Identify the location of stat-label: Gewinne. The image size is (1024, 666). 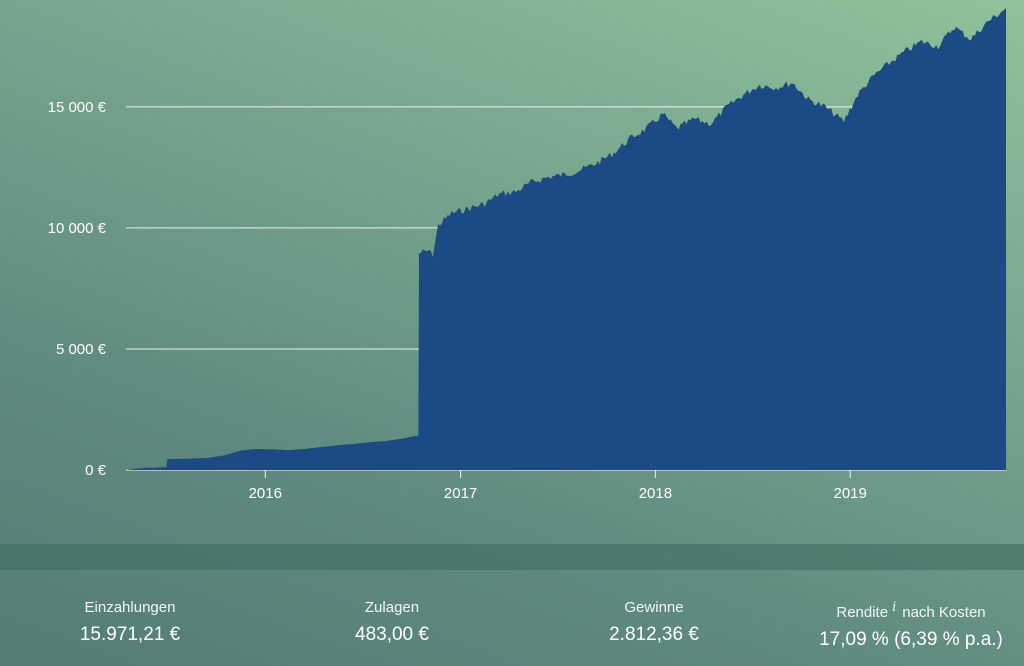
(654, 607).